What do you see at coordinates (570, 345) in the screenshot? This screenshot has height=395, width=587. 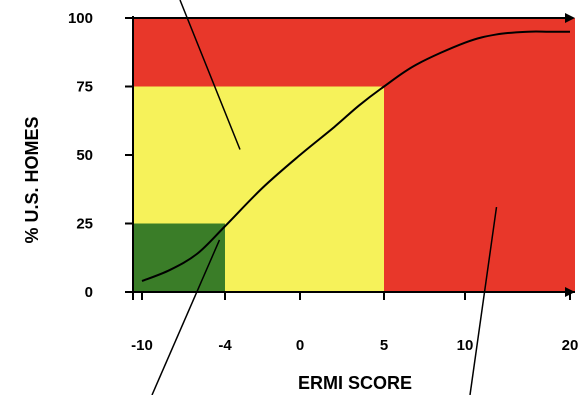 I see `x-tick-label: 20` at bounding box center [570, 345].